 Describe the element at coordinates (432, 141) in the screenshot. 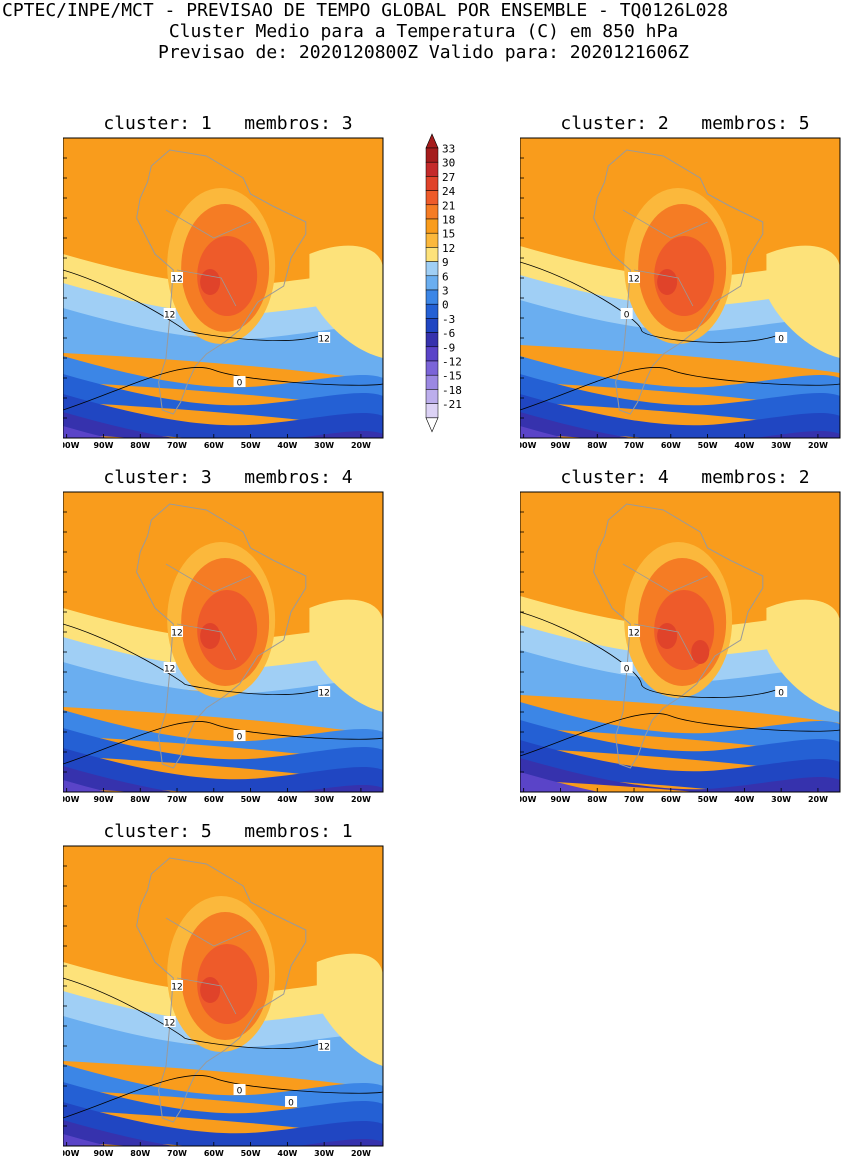

I see `colorbar-top-arrow` at that location.